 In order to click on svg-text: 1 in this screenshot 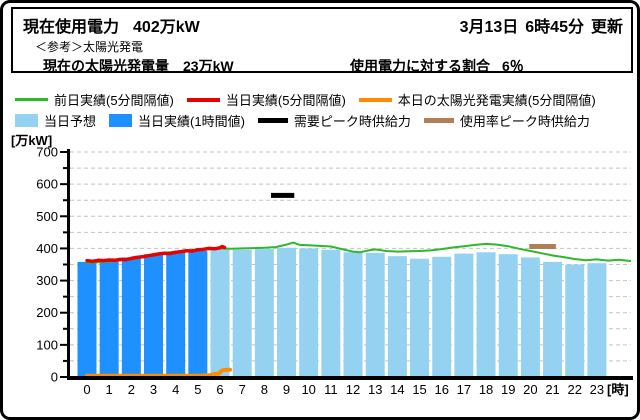, I will do `click(109, 389)`.